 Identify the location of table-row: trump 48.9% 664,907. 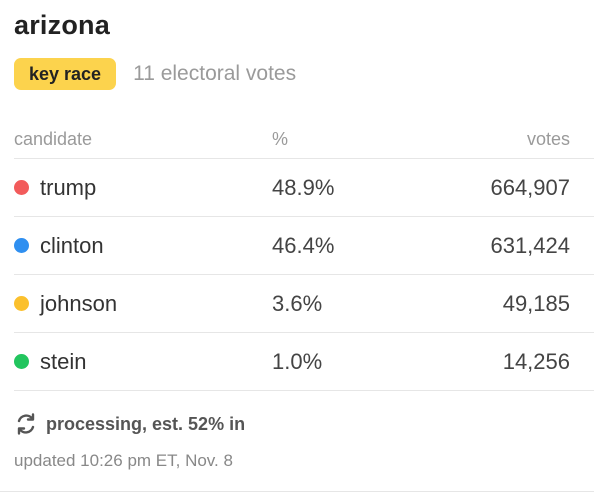
(304, 188).